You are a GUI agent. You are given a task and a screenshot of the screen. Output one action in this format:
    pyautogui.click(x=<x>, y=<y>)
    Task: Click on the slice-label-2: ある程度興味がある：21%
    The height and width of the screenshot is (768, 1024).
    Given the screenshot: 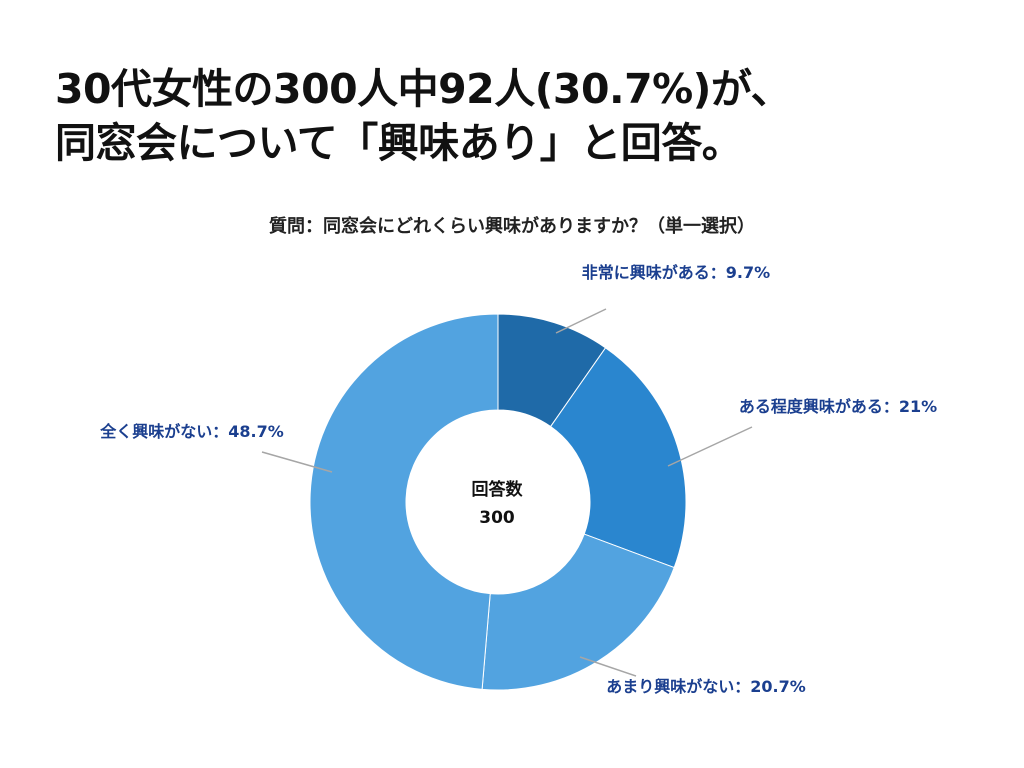 What is the action you would take?
    pyautogui.click(x=838, y=406)
    